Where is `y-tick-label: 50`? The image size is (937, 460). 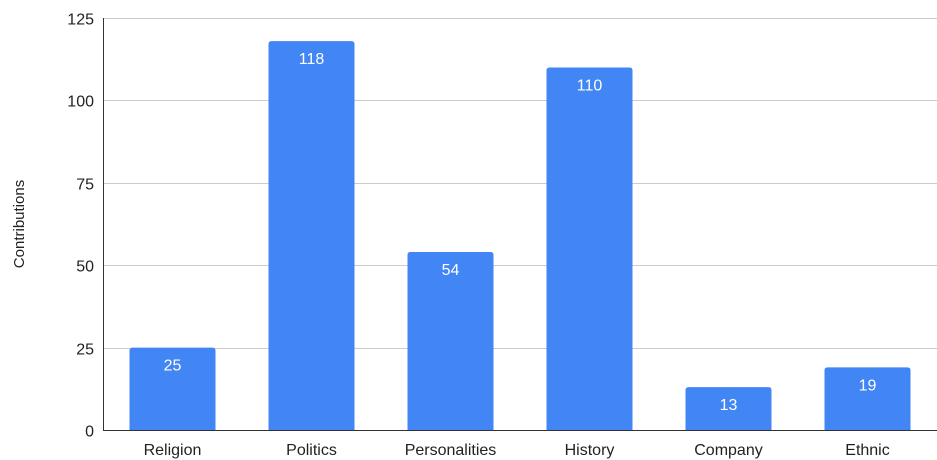
y-tick-label: 50 is located at coordinates (85, 267).